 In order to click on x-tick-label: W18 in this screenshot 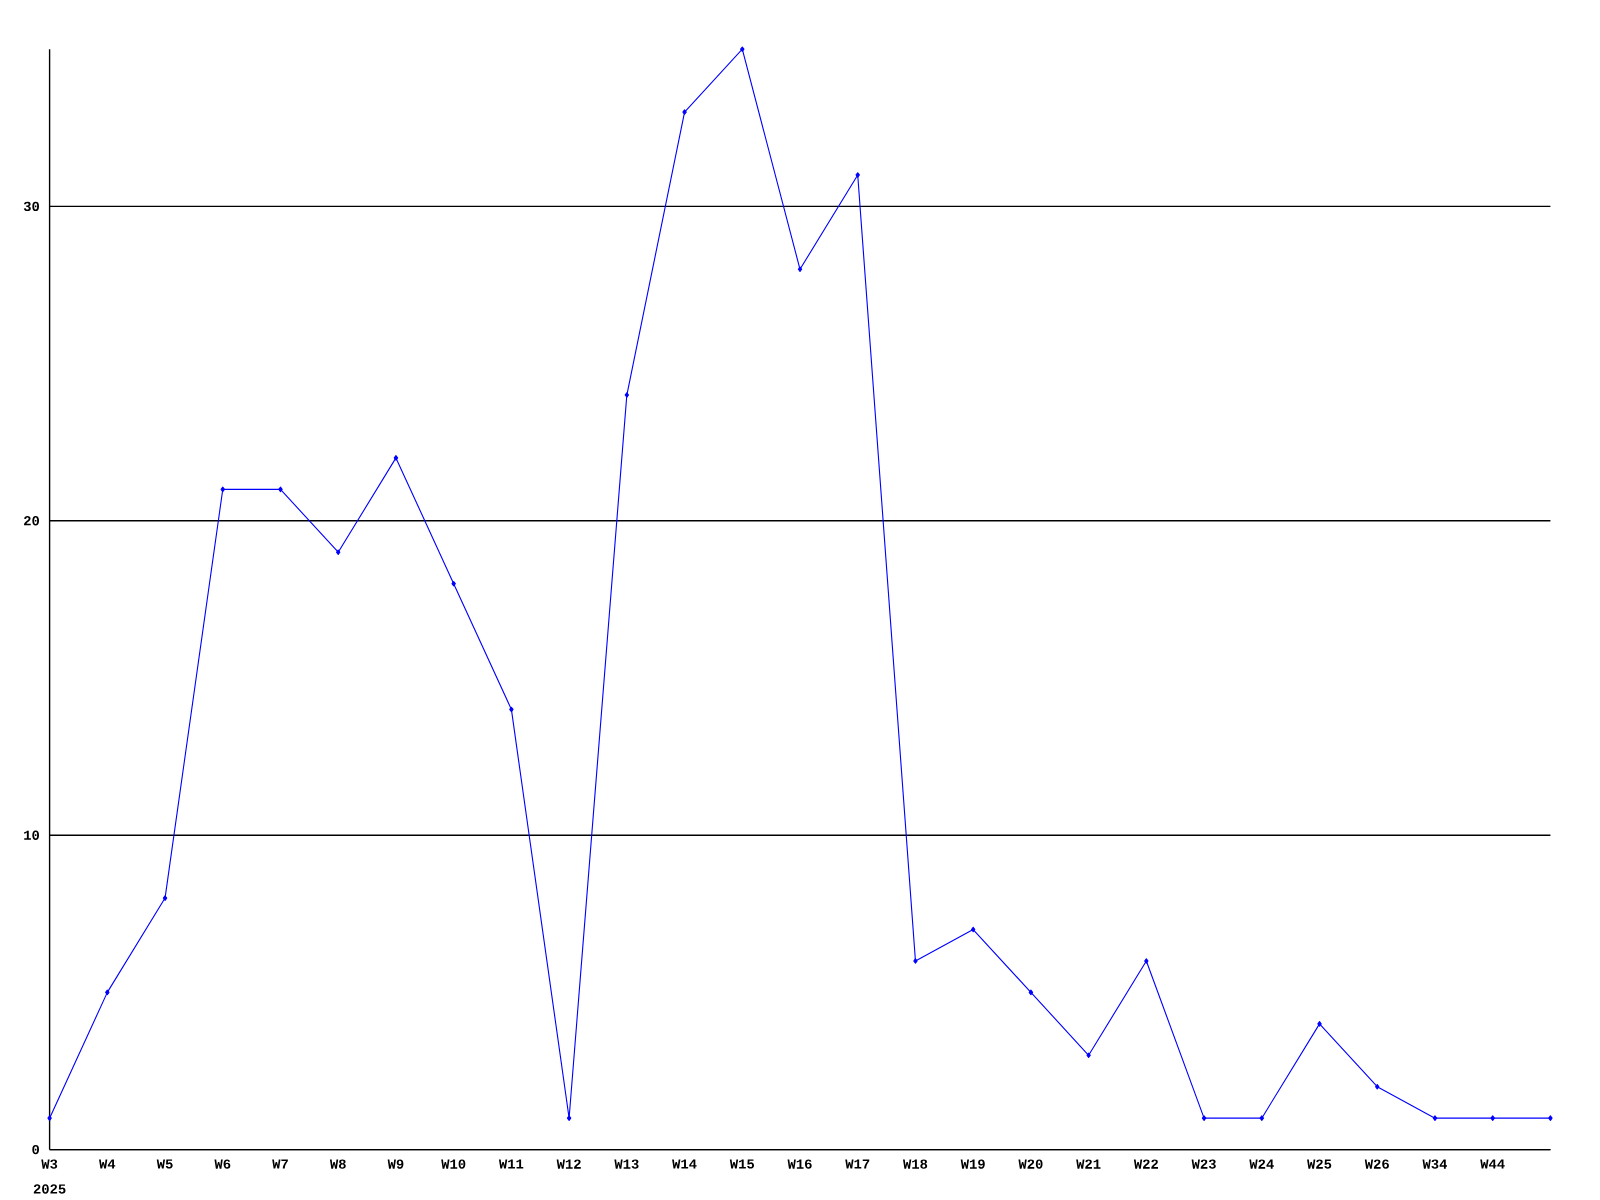, I will do `click(915, 1164)`.